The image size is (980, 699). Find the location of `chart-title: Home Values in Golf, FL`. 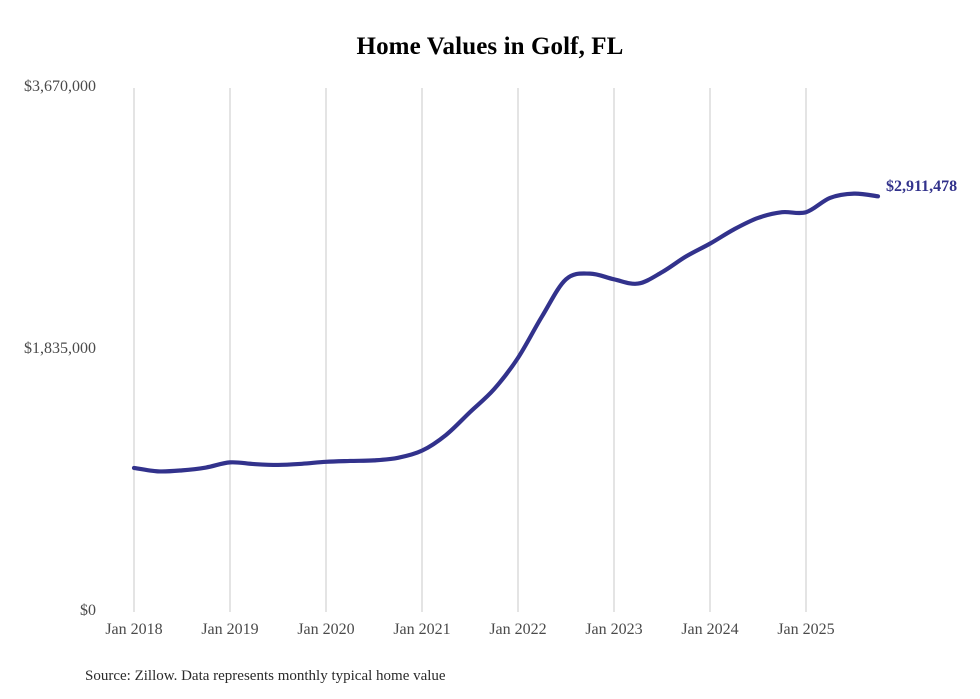

chart-title: Home Values in Golf, FL is located at coordinates (490, 46).